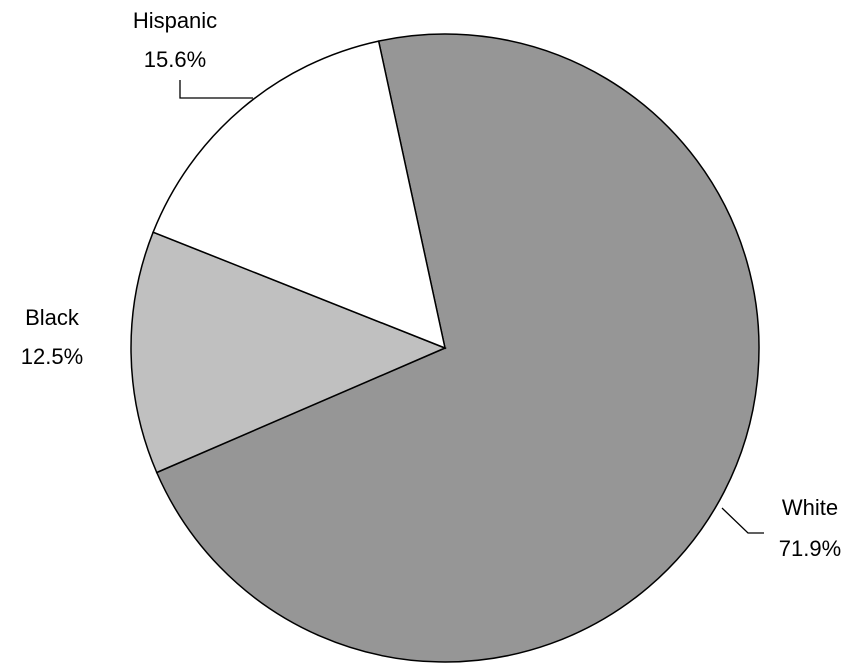 The width and height of the screenshot is (857, 668). What do you see at coordinates (810, 507) in the screenshot?
I see `slice-label-white: White` at bounding box center [810, 507].